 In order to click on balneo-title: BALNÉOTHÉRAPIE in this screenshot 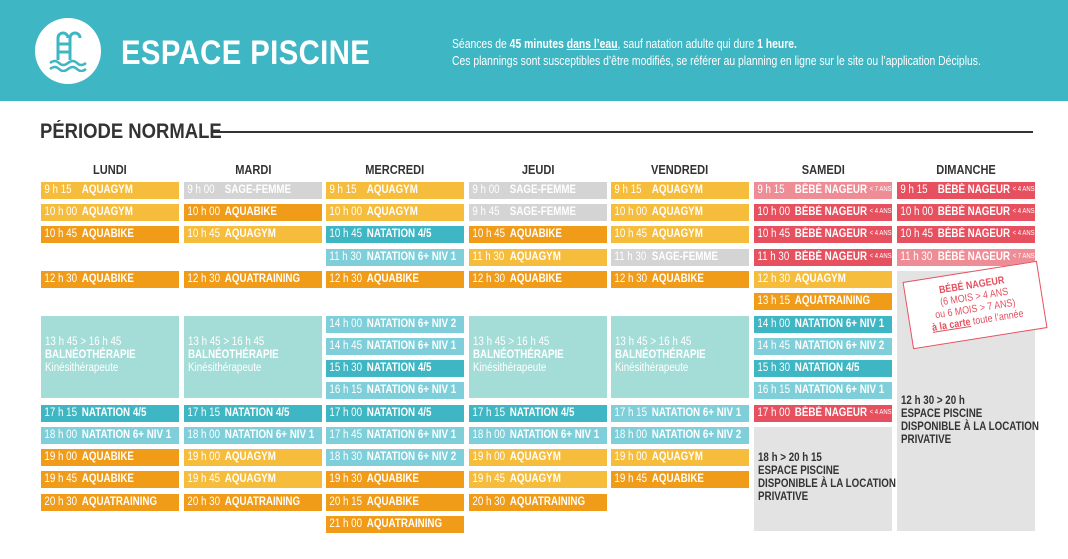, I will do `click(90, 355)`.